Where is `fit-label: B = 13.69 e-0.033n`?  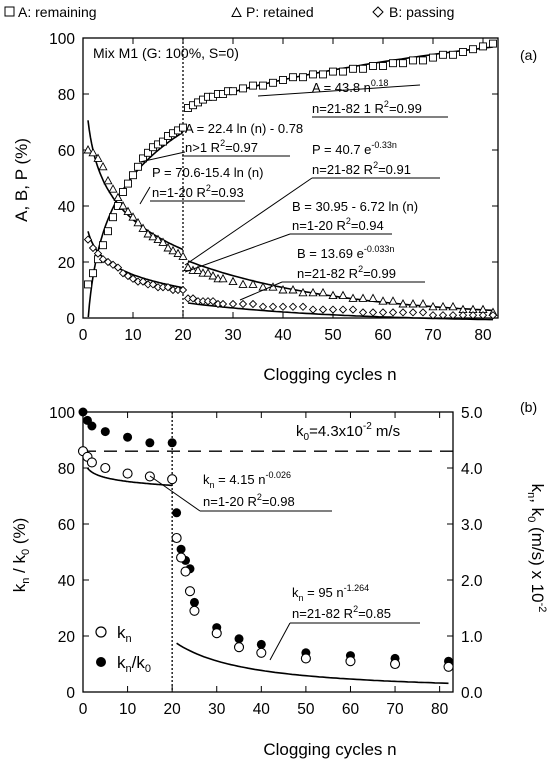
fit-label: B = 13.69 e-0.033n is located at coordinates (345, 252).